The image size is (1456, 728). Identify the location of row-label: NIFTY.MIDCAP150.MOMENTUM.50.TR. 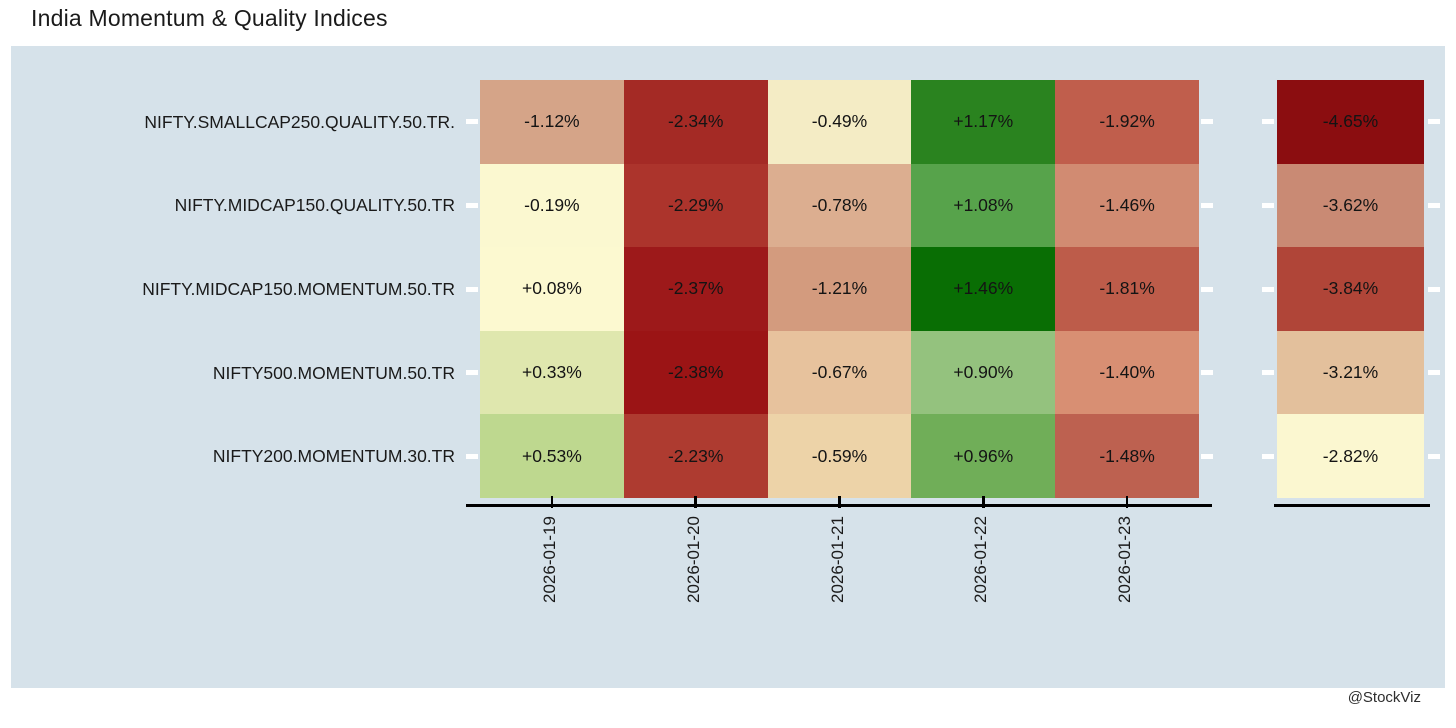
(298, 289).